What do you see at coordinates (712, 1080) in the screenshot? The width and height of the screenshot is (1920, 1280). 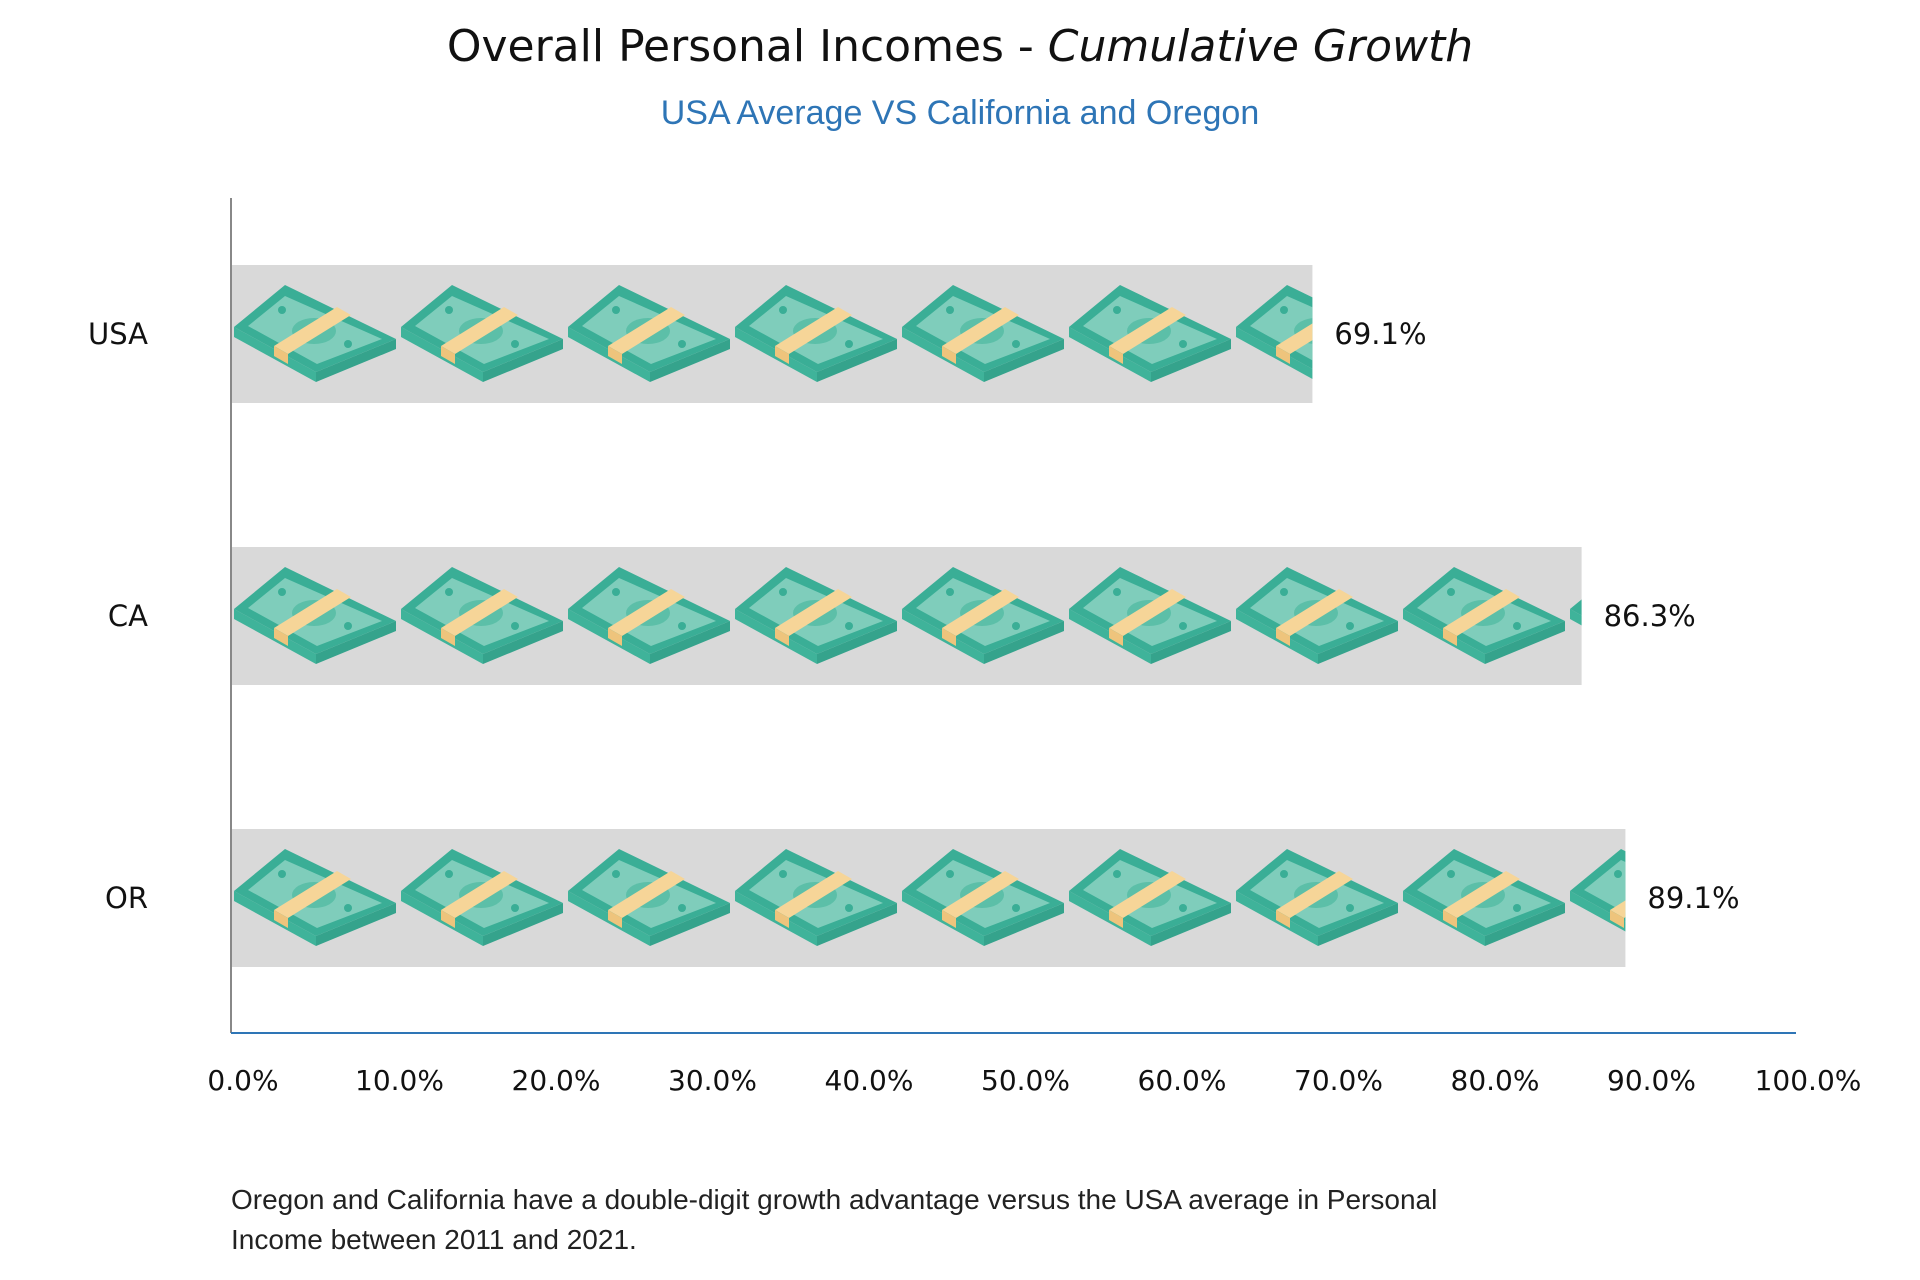 I see `x-tick-label: 30.0%` at bounding box center [712, 1080].